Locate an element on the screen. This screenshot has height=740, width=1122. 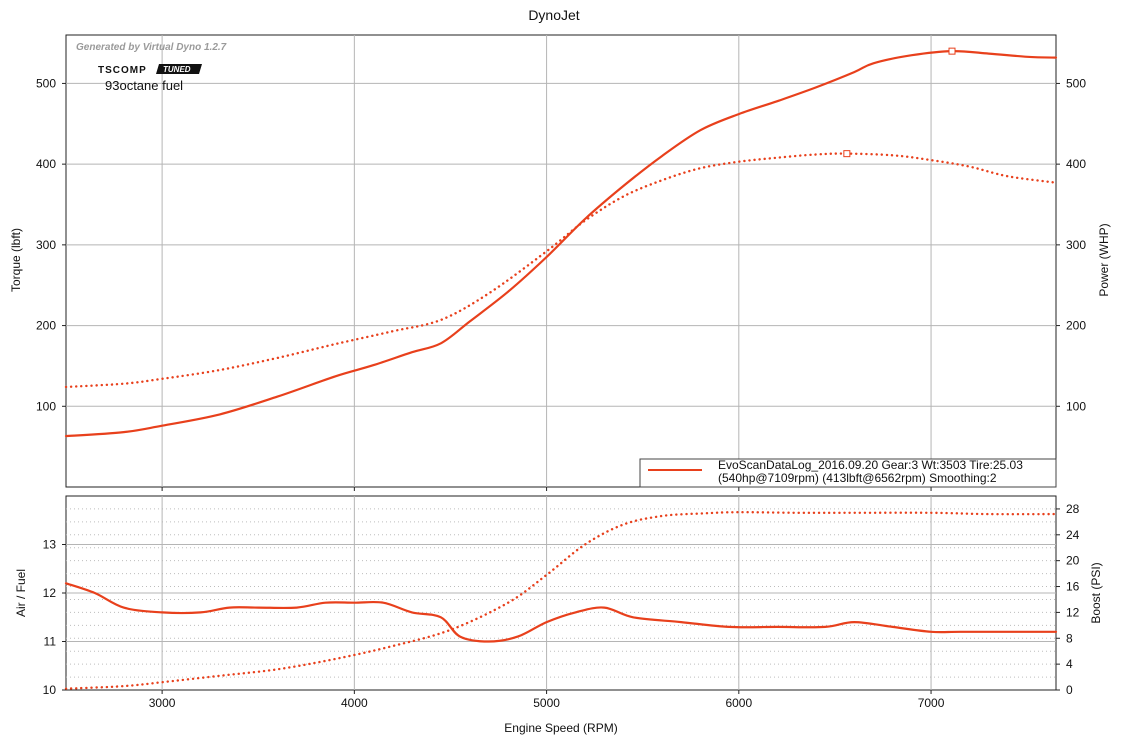
logo-brand: TSCOMP is located at coordinates (122, 70).